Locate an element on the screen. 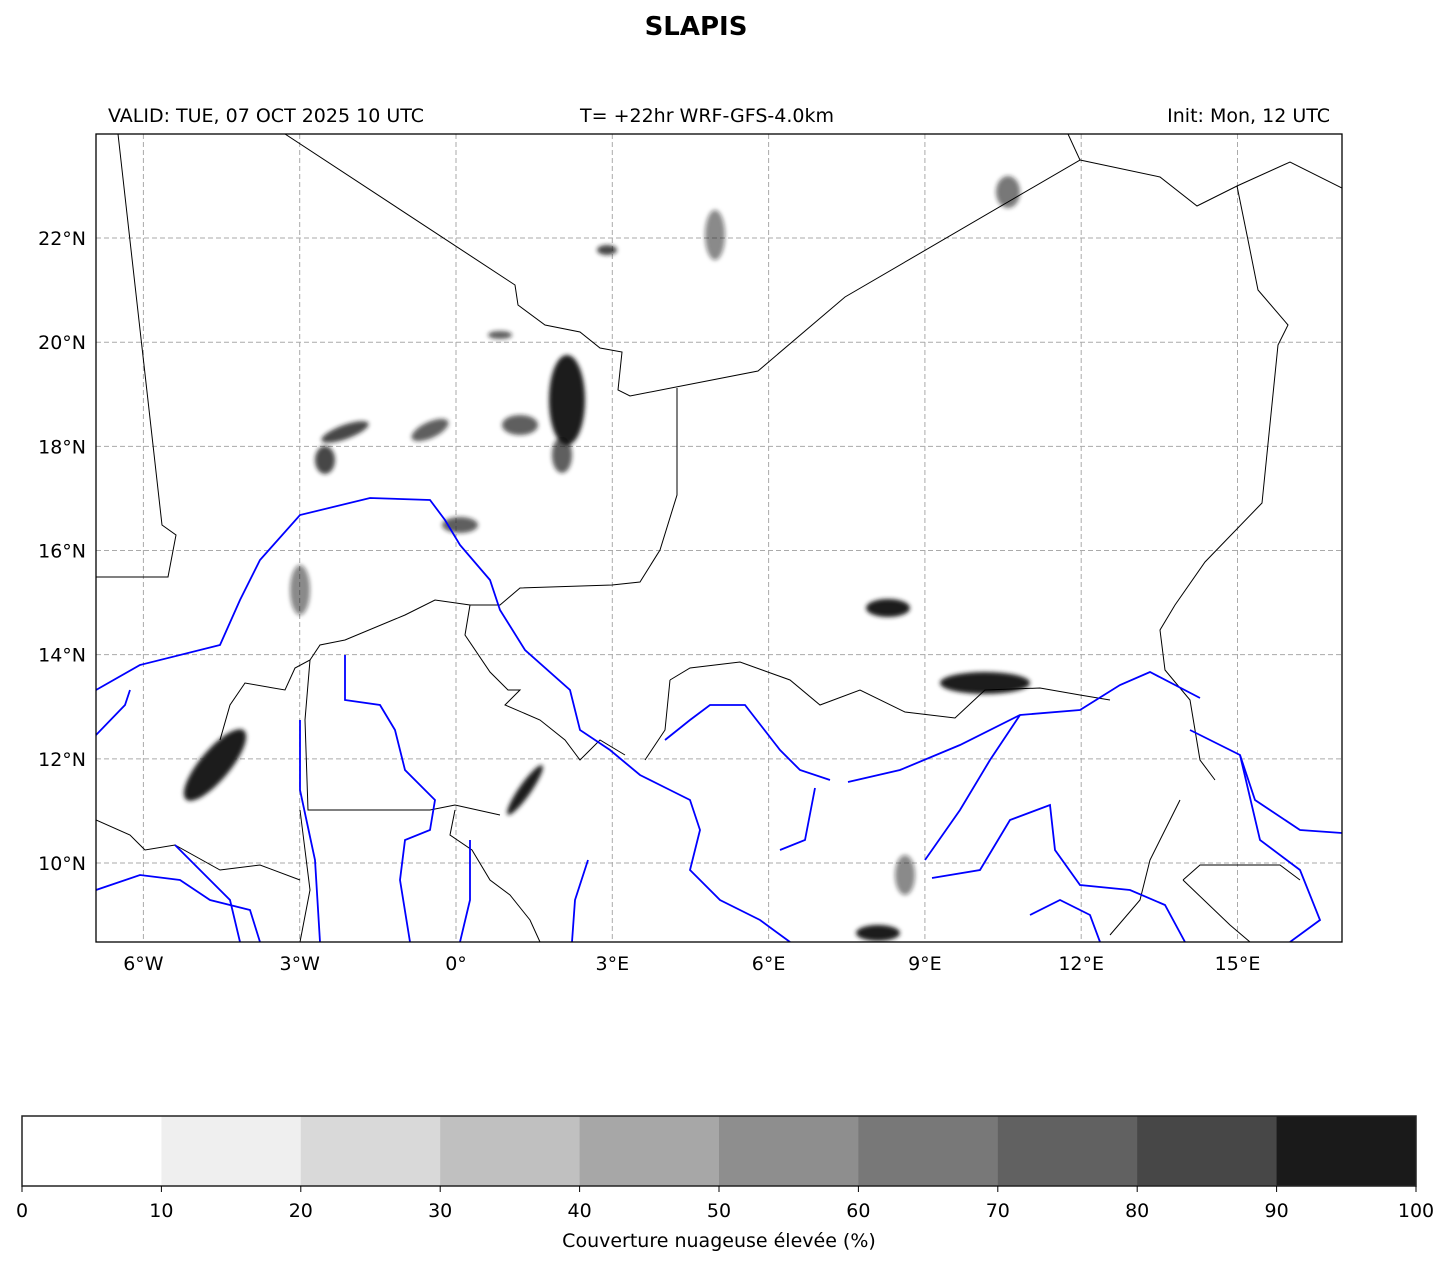 This screenshot has width=1451, height=1265. lon-tick-label: 3°E is located at coordinates (613, 964).